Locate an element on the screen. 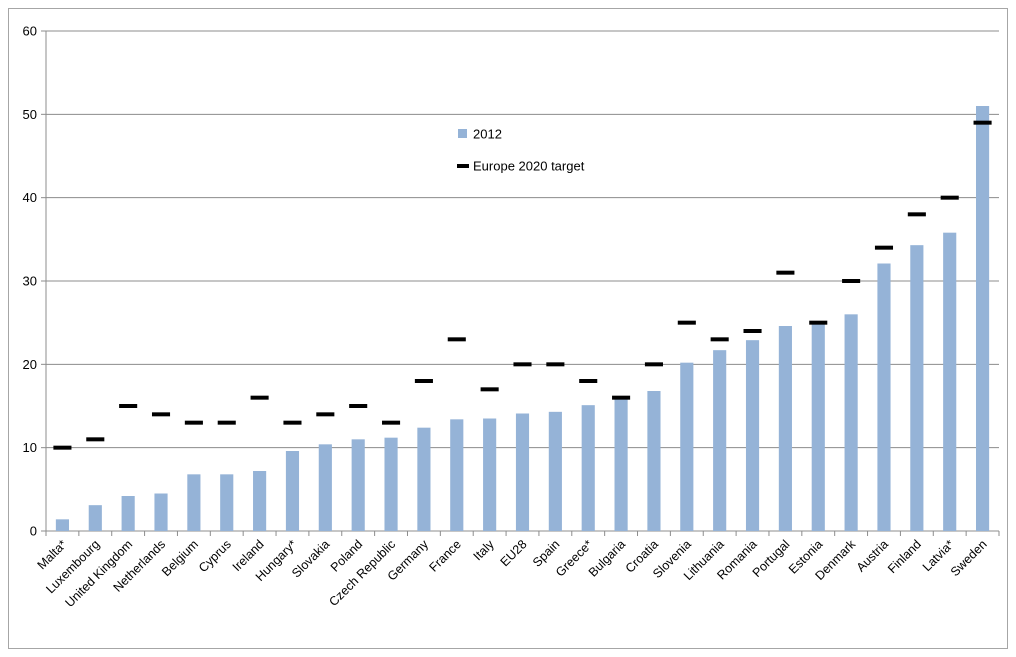 The image size is (1016, 657). y-tick-label: 10 is located at coordinates (30, 447).